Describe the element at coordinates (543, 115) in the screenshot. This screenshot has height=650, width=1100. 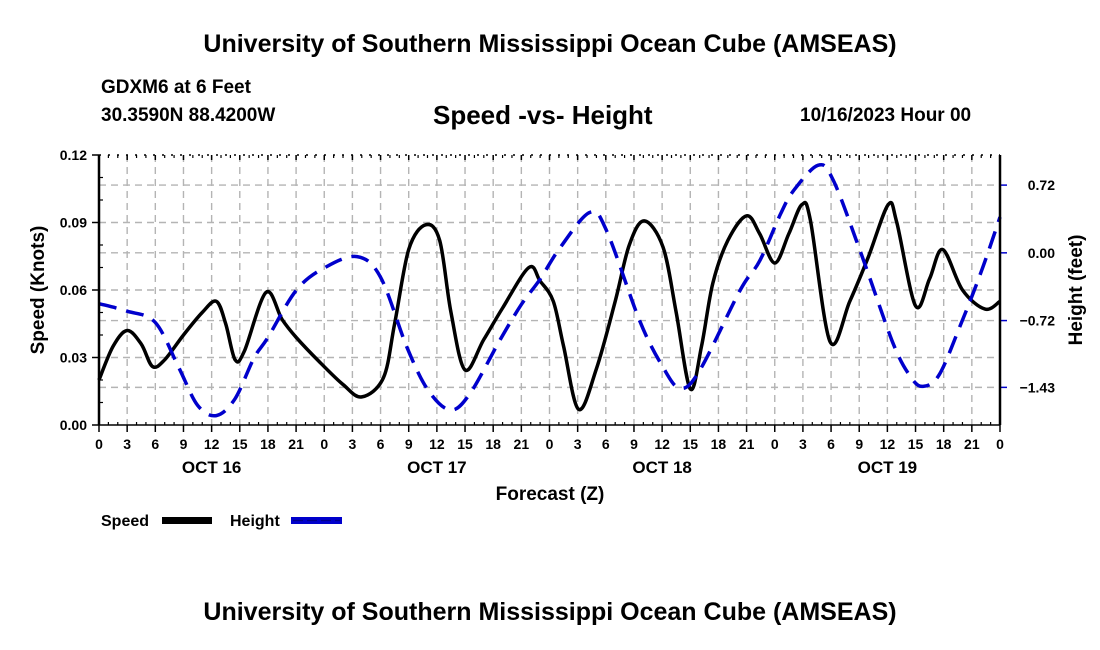
I see `chart-subtitle: Speed -vs- Height` at that location.